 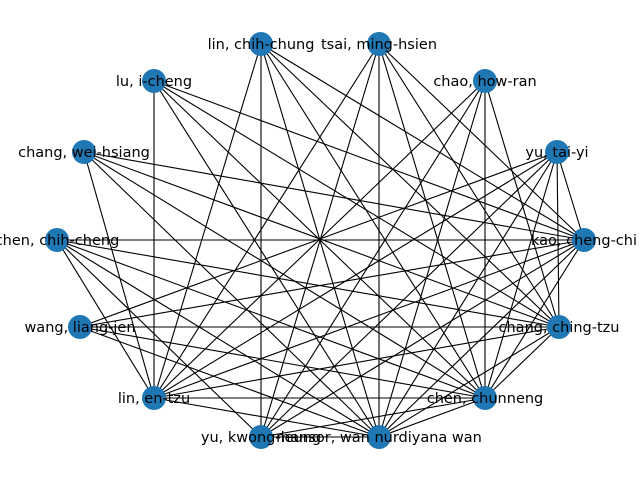 I want to click on node-label-n7: kao, cheng-chi, so click(x=584, y=241).